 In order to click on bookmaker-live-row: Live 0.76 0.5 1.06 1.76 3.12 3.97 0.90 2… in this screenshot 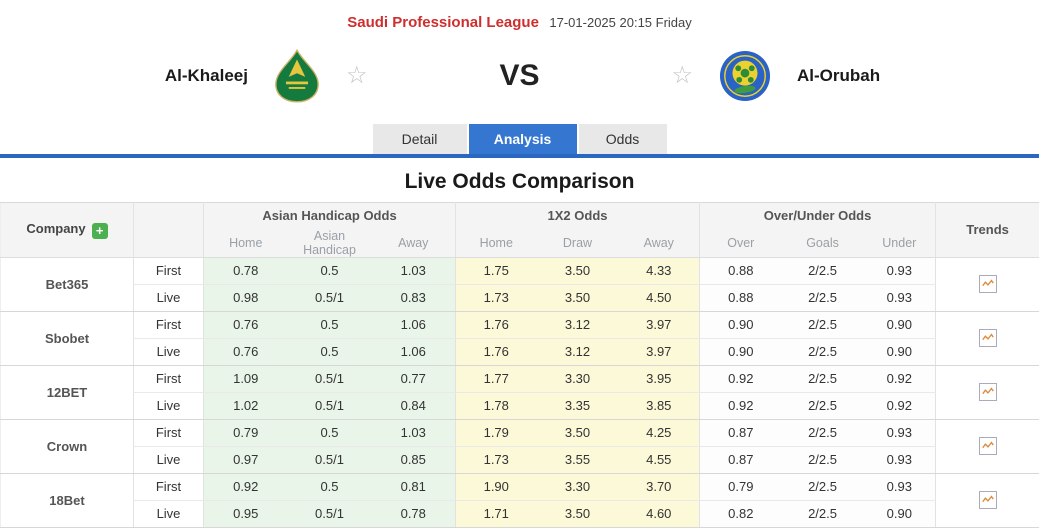, I will do `click(520, 352)`.